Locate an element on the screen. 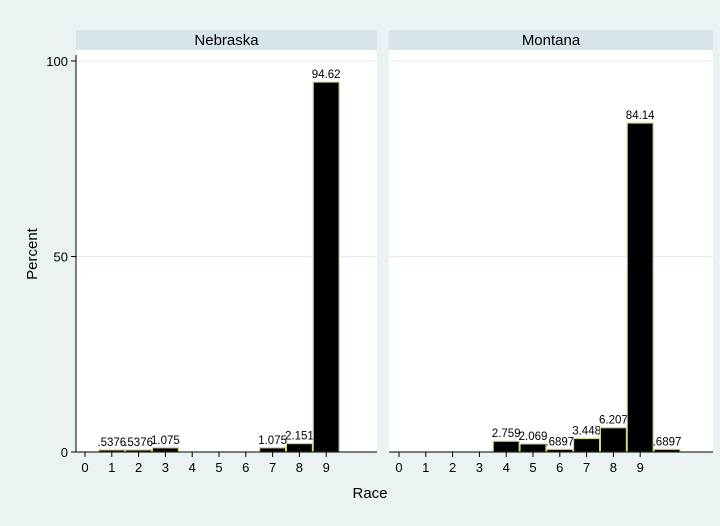 The height and width of the screenshot is (526, 720). data-label: 2.759 is located at coordinates (506, 434).